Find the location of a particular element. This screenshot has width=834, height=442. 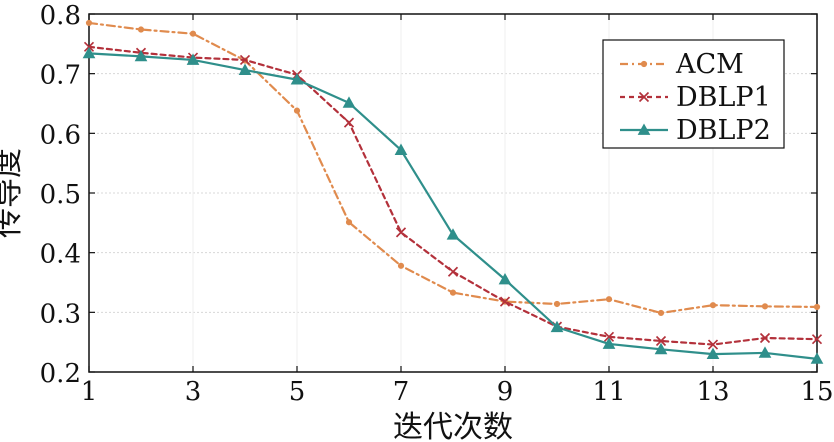

y-tick-label: 0.3 is located at coordinates (60, 314).